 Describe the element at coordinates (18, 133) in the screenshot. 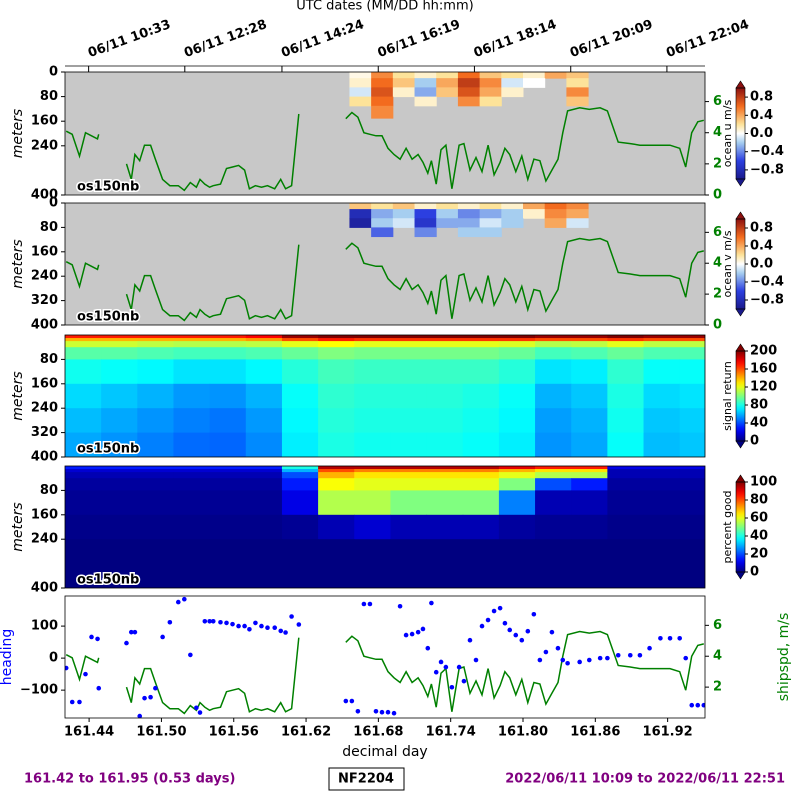

I see `y-label: meters` at that location.